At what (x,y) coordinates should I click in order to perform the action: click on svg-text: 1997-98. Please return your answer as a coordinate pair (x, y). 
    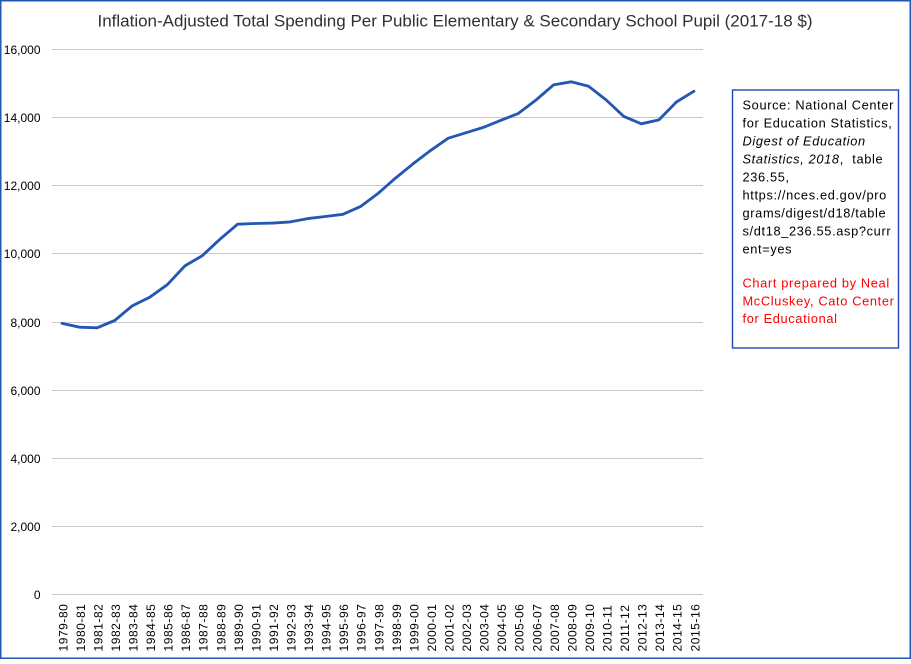
    Looking at the image, I should click on (379, 628).